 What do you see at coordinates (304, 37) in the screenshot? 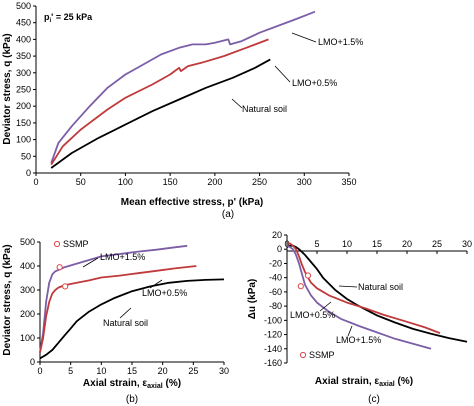
I see `chart-a-leader-lmo15` at bounding box center [304, 37].